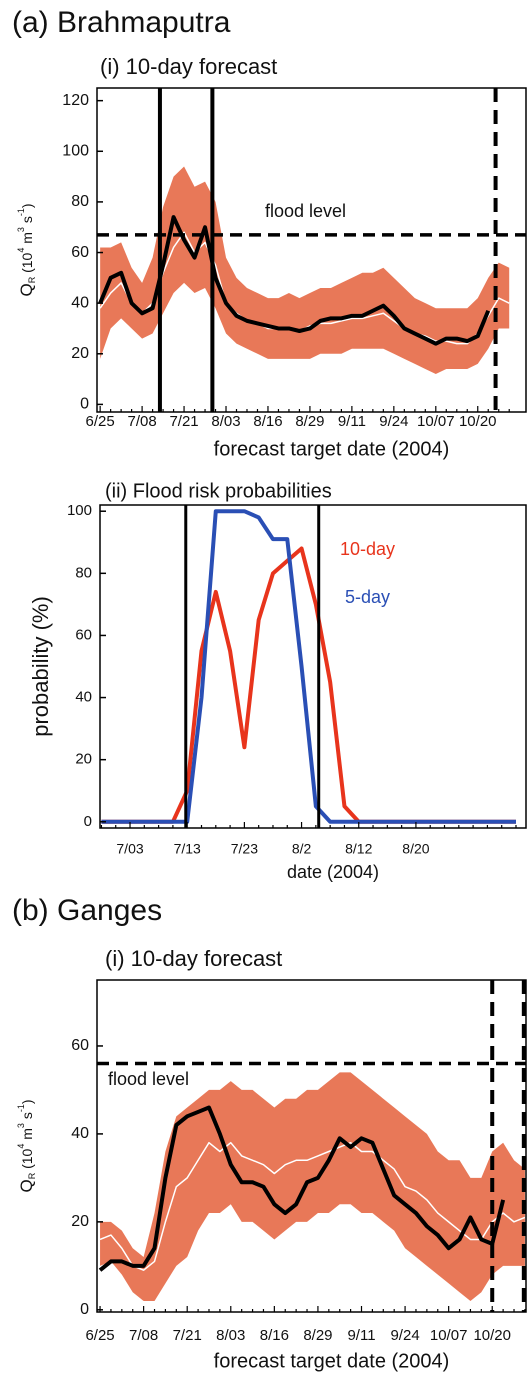  Describe the element at coordinates (367, 549) in the screenshot. I see `legend-label: 10-day` at that location.